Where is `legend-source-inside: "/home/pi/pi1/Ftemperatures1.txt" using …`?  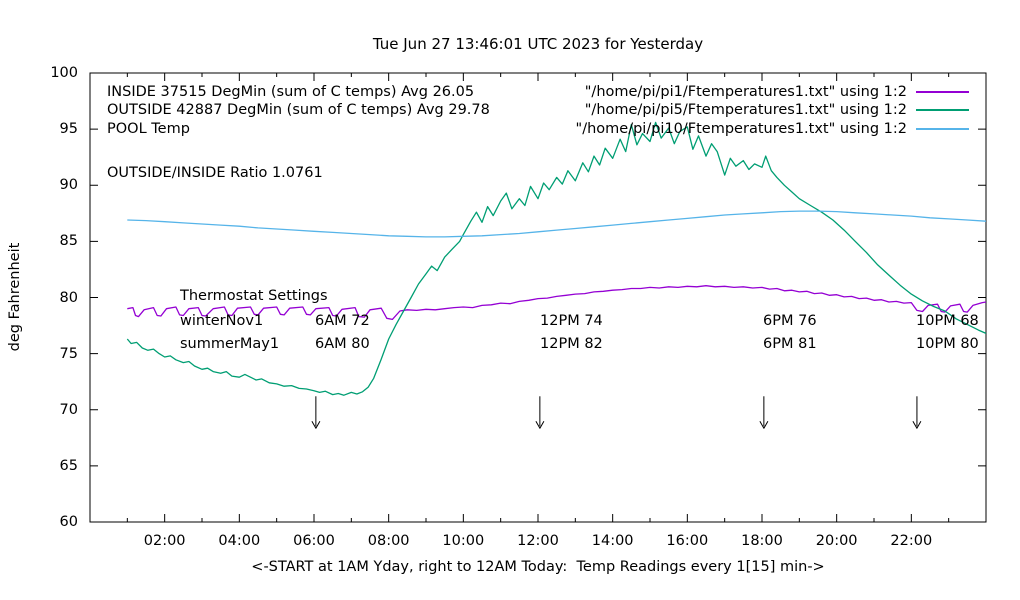
legend-source-inside: "/home/pi/pi1/Ftemperatures1.txt" using … is located at coordinates (745, 92).